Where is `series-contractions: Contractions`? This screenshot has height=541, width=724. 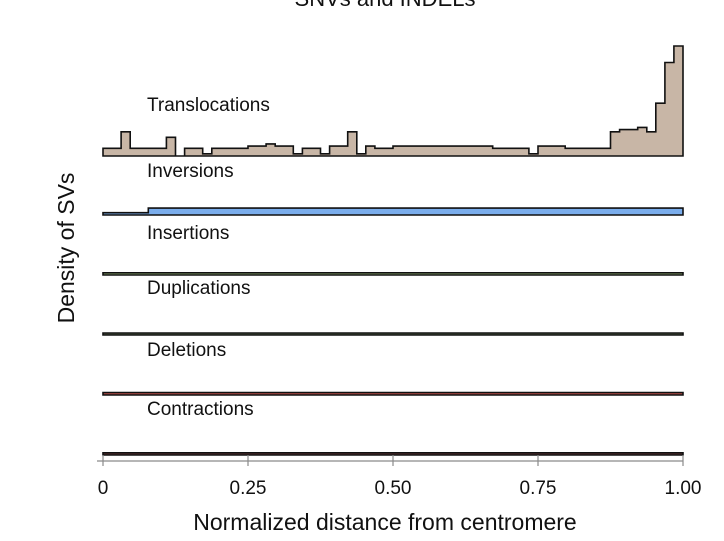
series-contractions: Contractions is located at coordinates (393, 427).